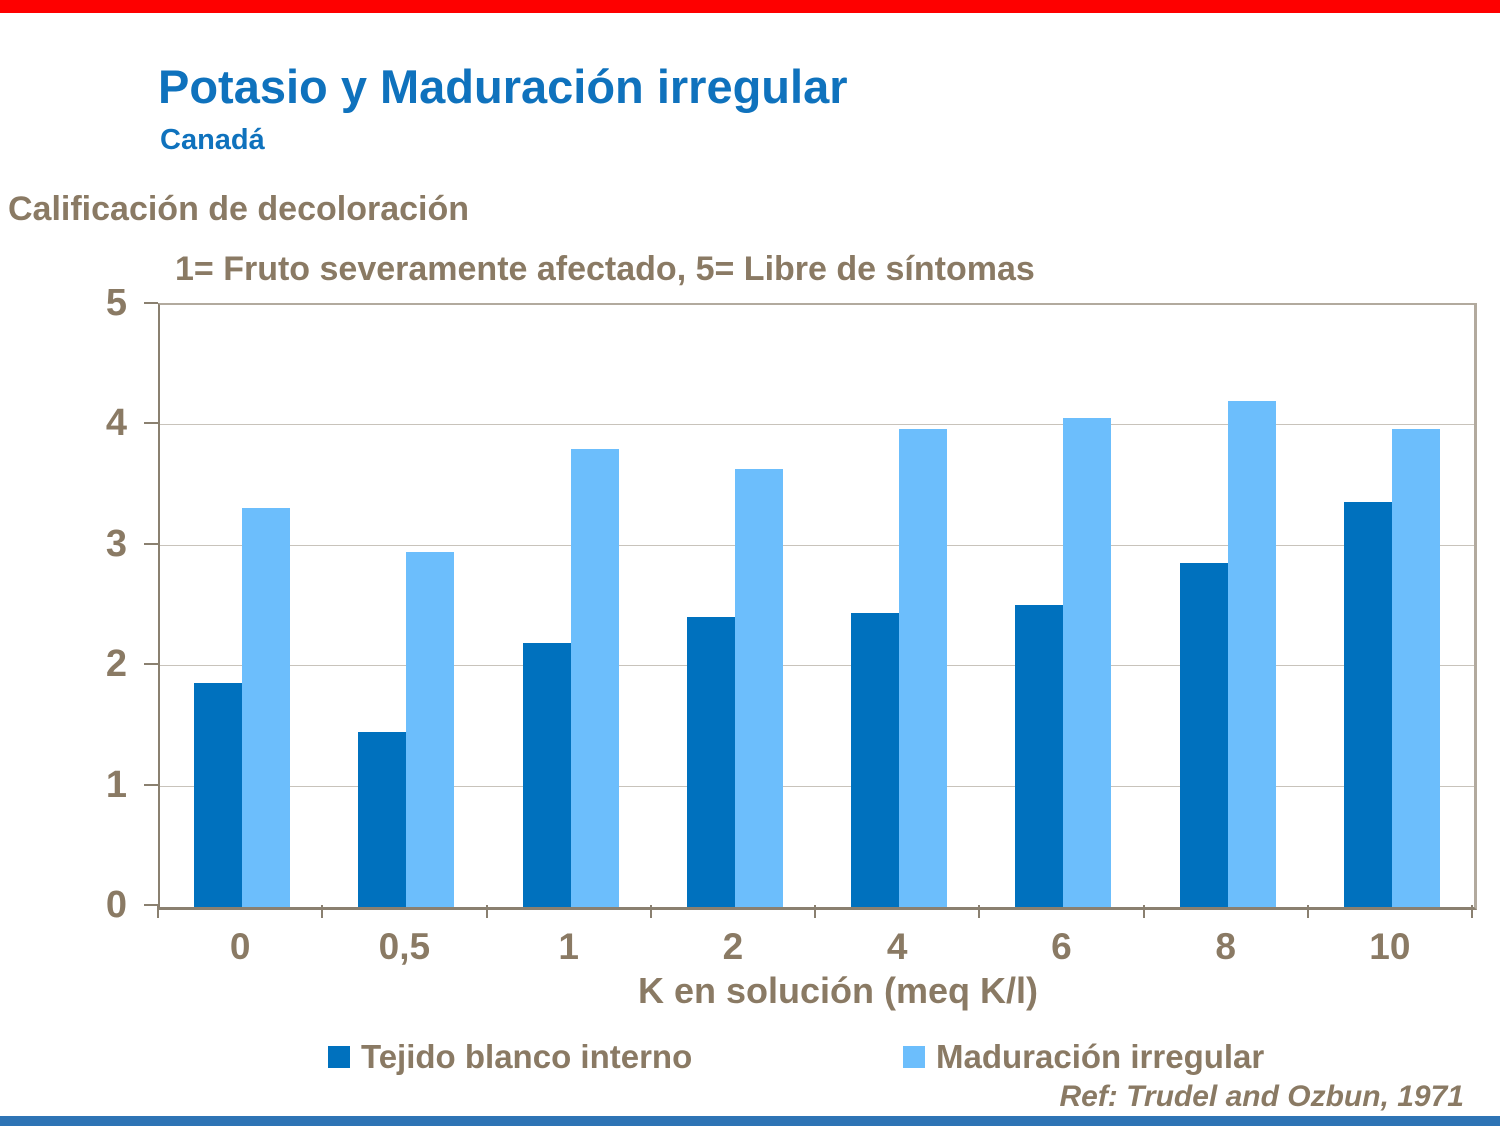  What do you see at coordinates (1261, 1096) in the screenshot?
I see `reference-citation: Ref: Trudel and Ozbun, 1971` at bounding box center [1261, 1096].